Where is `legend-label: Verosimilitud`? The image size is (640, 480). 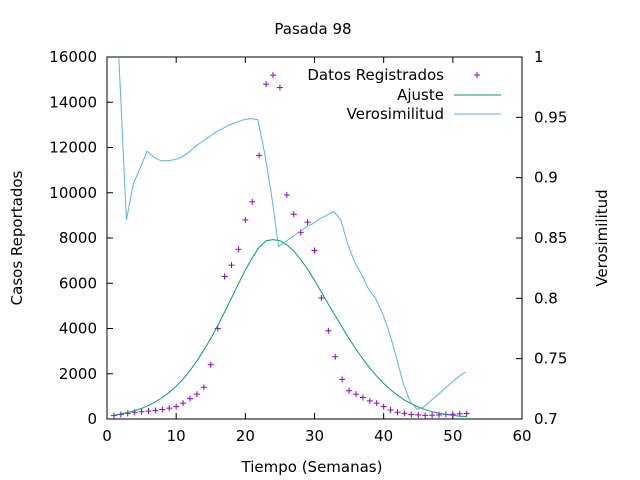 legend-label: Verosimilitud is located at coordinates (395, 114).